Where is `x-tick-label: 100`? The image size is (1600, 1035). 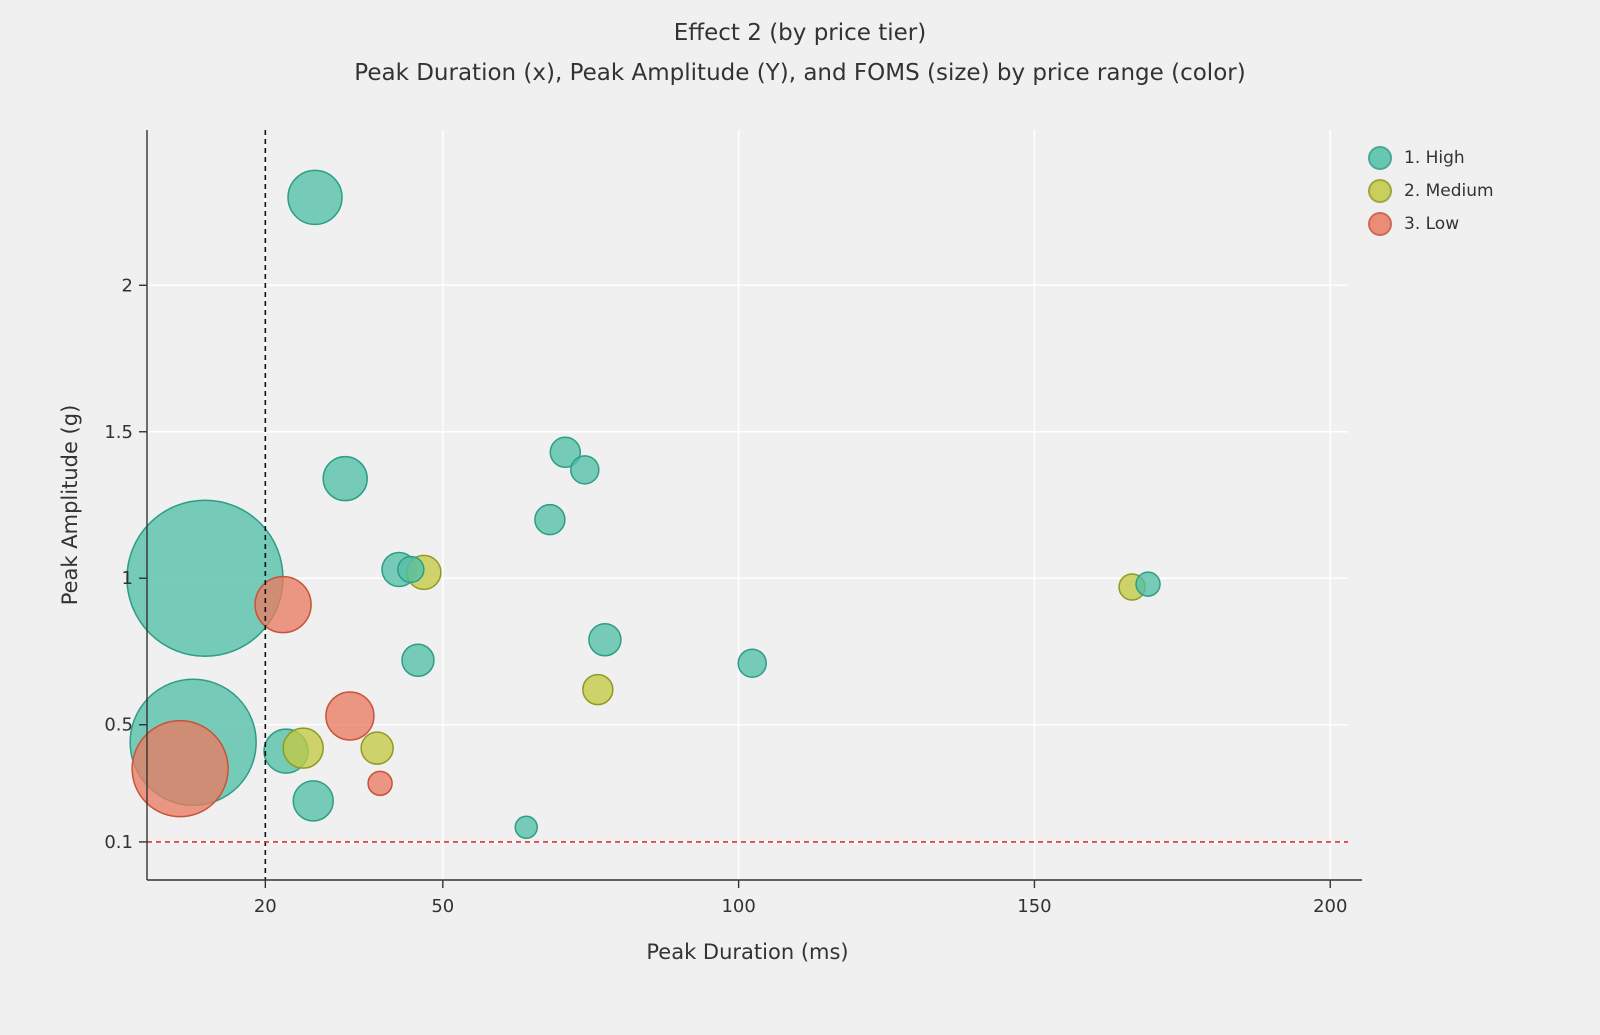
x-tick-label: 100 is located at coordinates (738, 906).